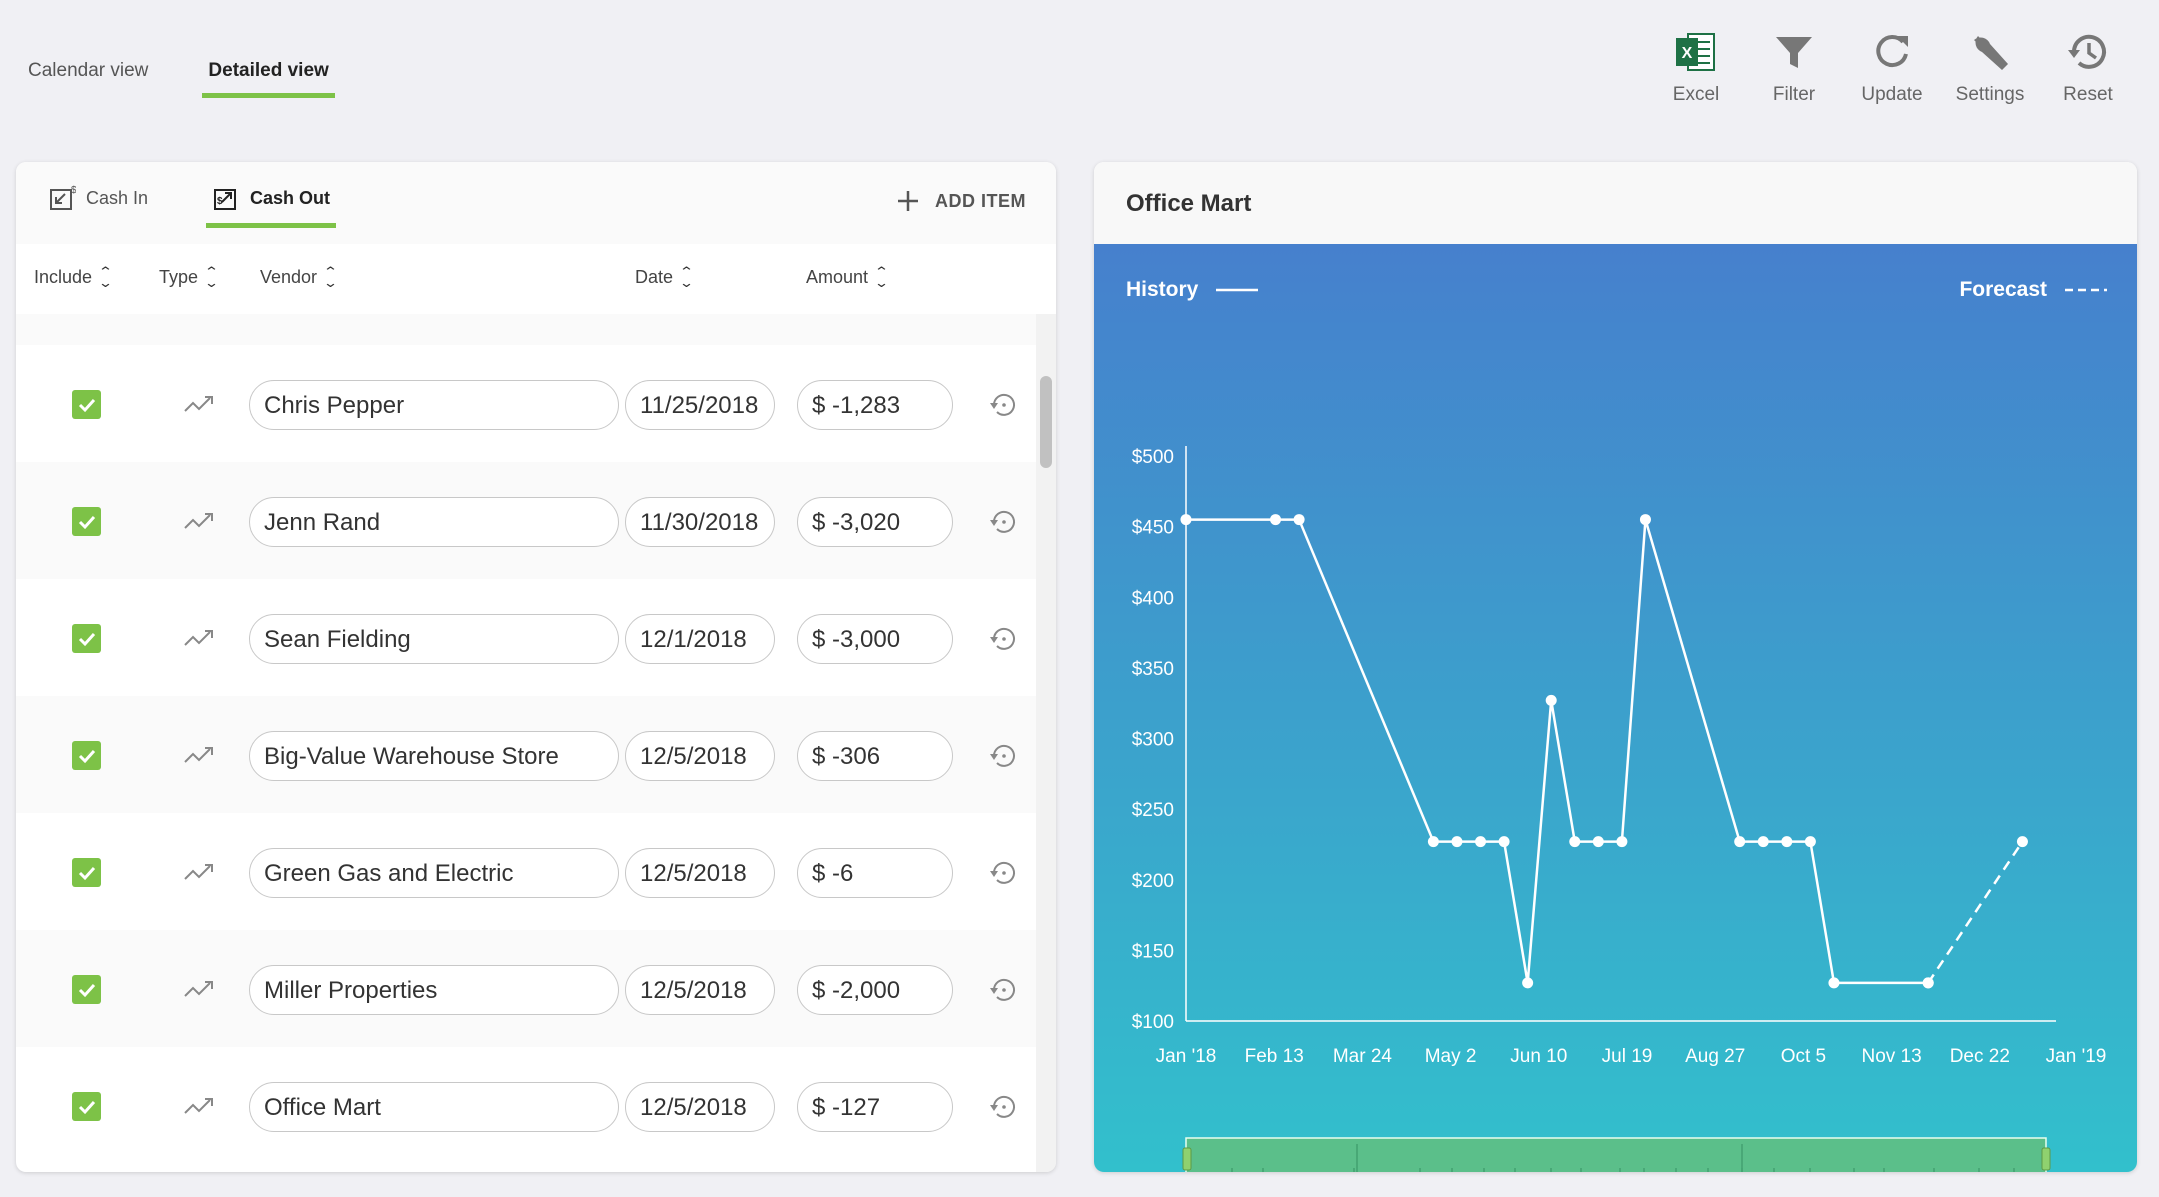 This screenshot has height=1197, width=2159. I want to click on header-amount: Amount ⌃ ⌄, so click(847, 277).